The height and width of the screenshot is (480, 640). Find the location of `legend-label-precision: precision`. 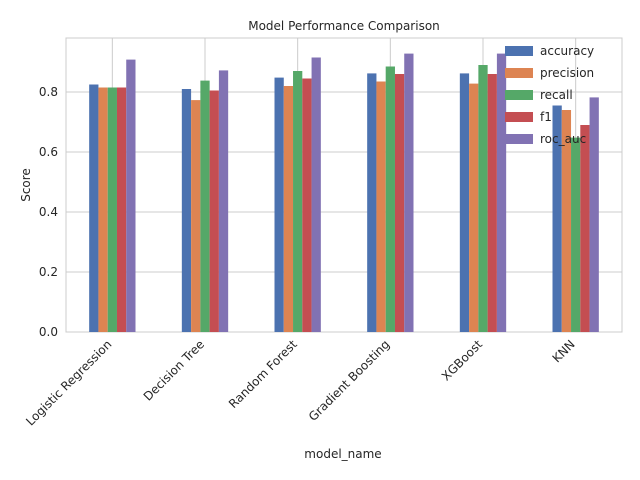

legend-label-precision: precision is located at coordinates (567, 73).